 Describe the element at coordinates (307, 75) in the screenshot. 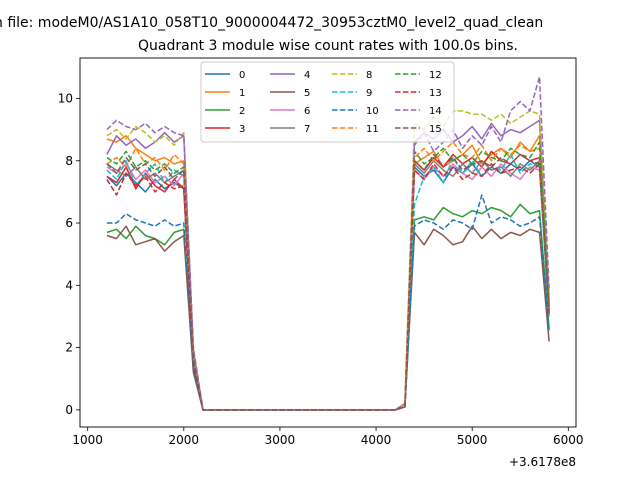

I see `legend-label-4: 4` at that location.